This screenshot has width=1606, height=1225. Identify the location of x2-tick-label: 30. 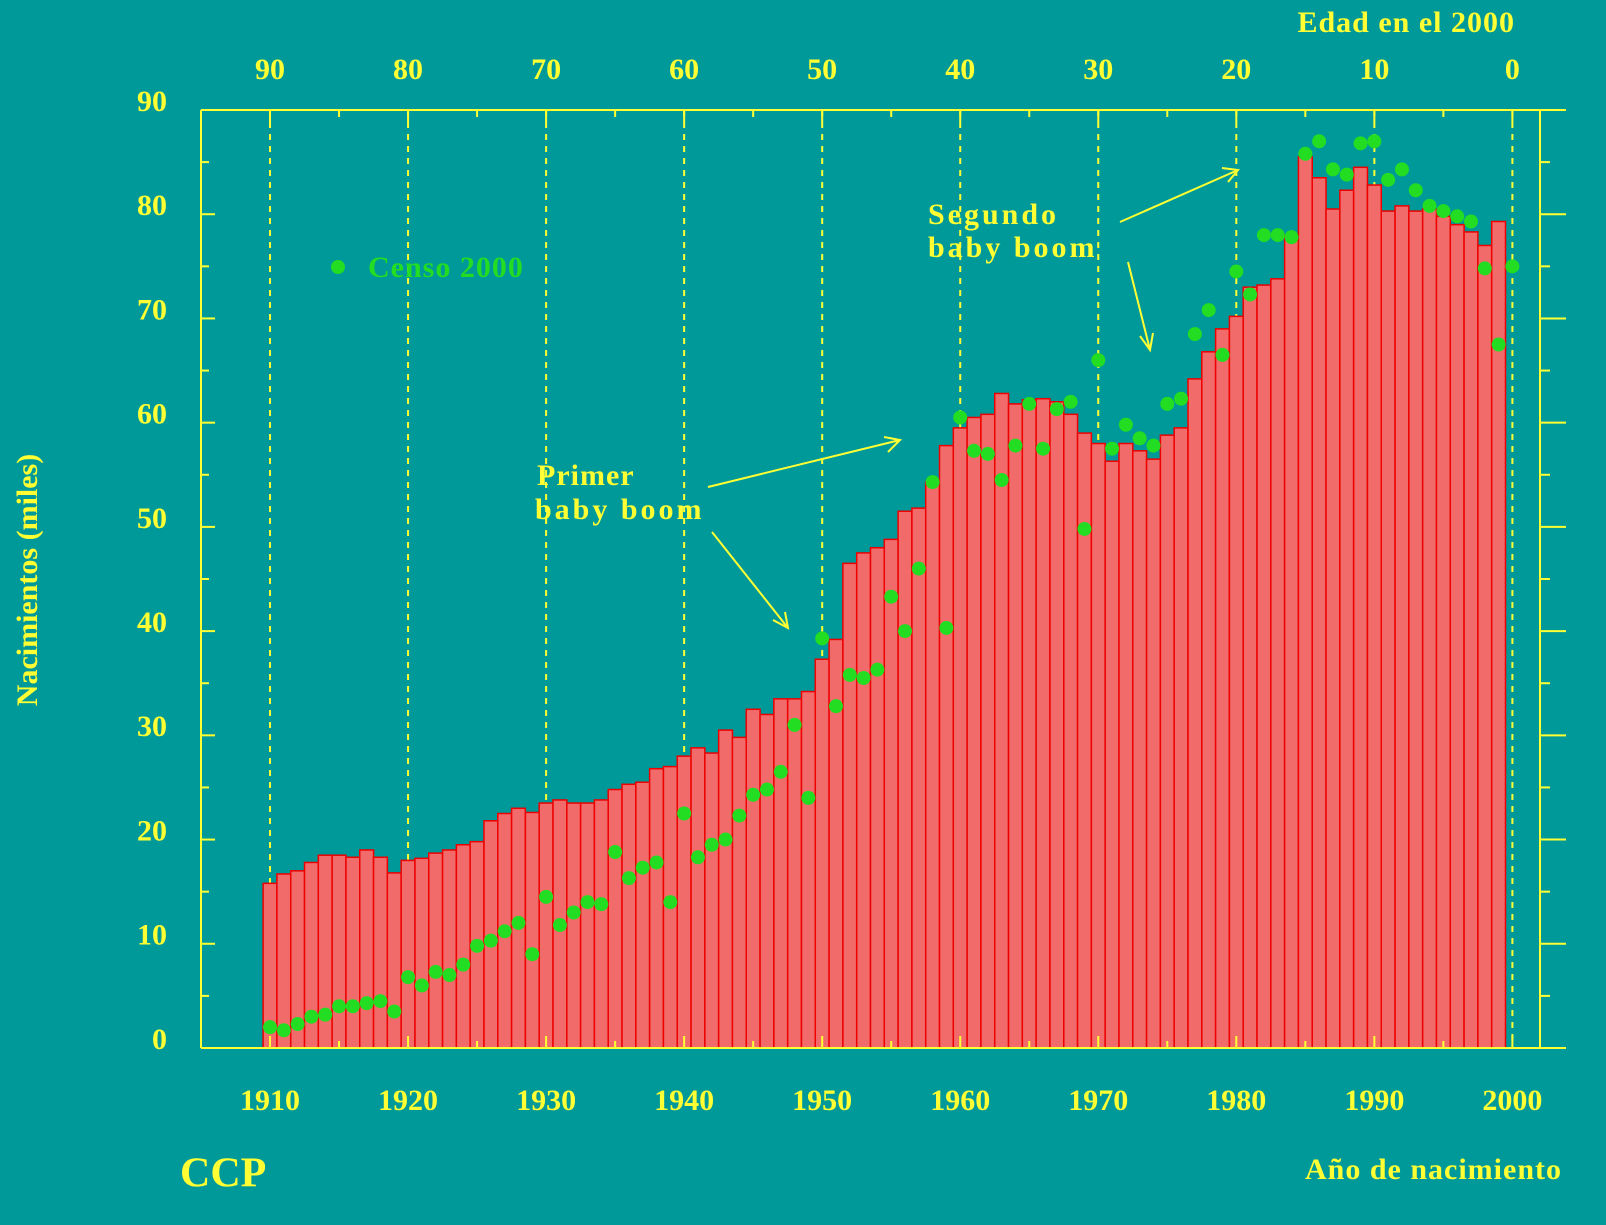
(1098, 69).